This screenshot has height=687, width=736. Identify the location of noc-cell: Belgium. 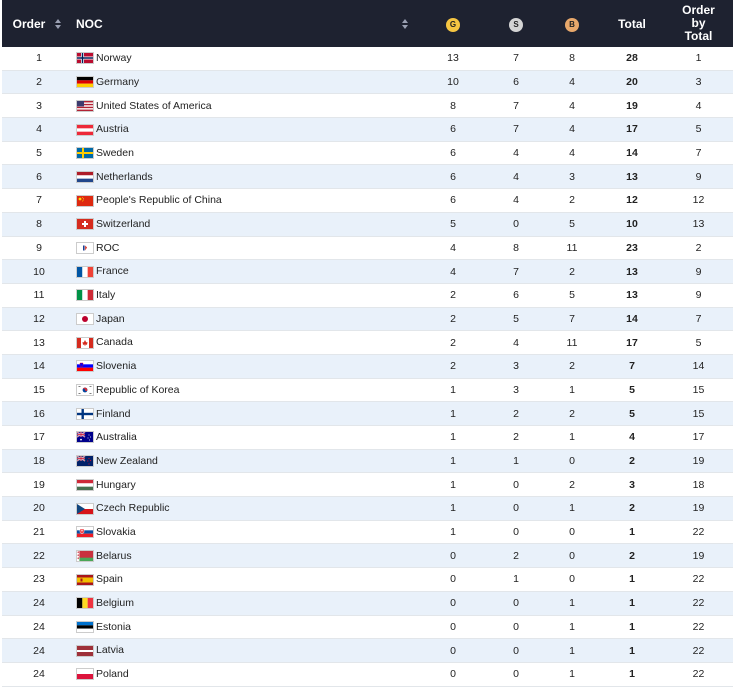
(247, 603).